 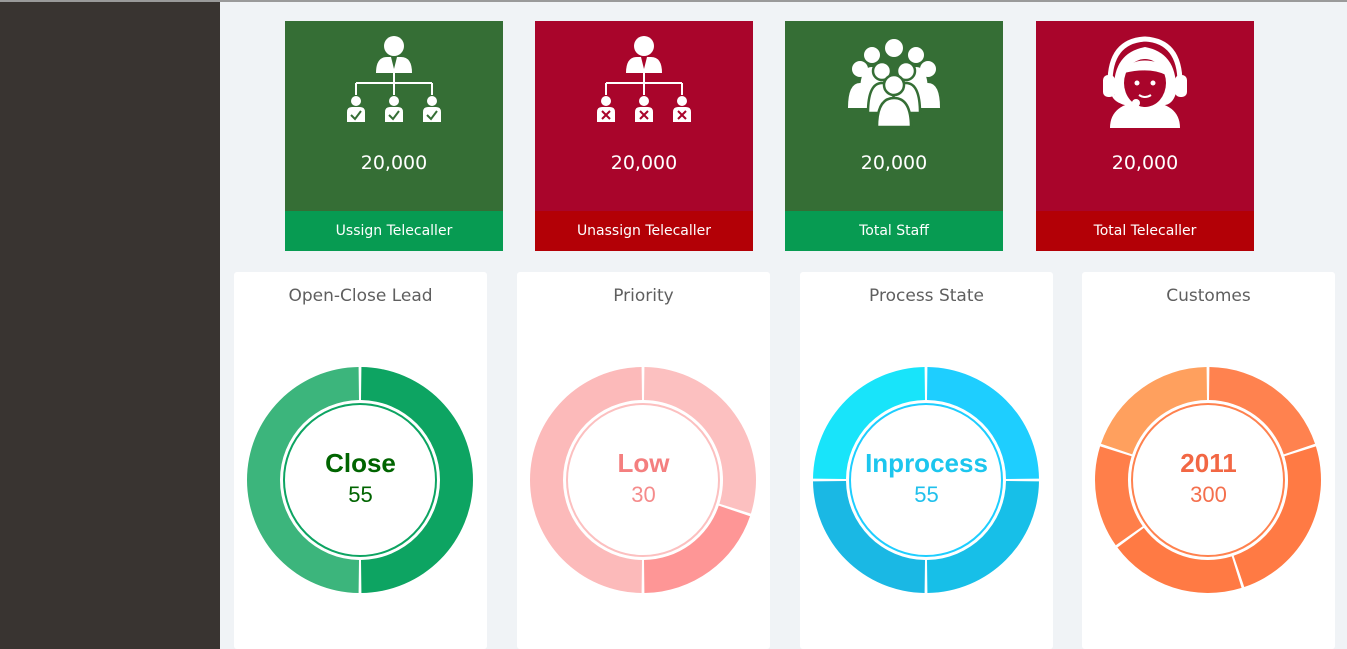 I want to click on panel-title: Process State, so click(x=926, y=296).